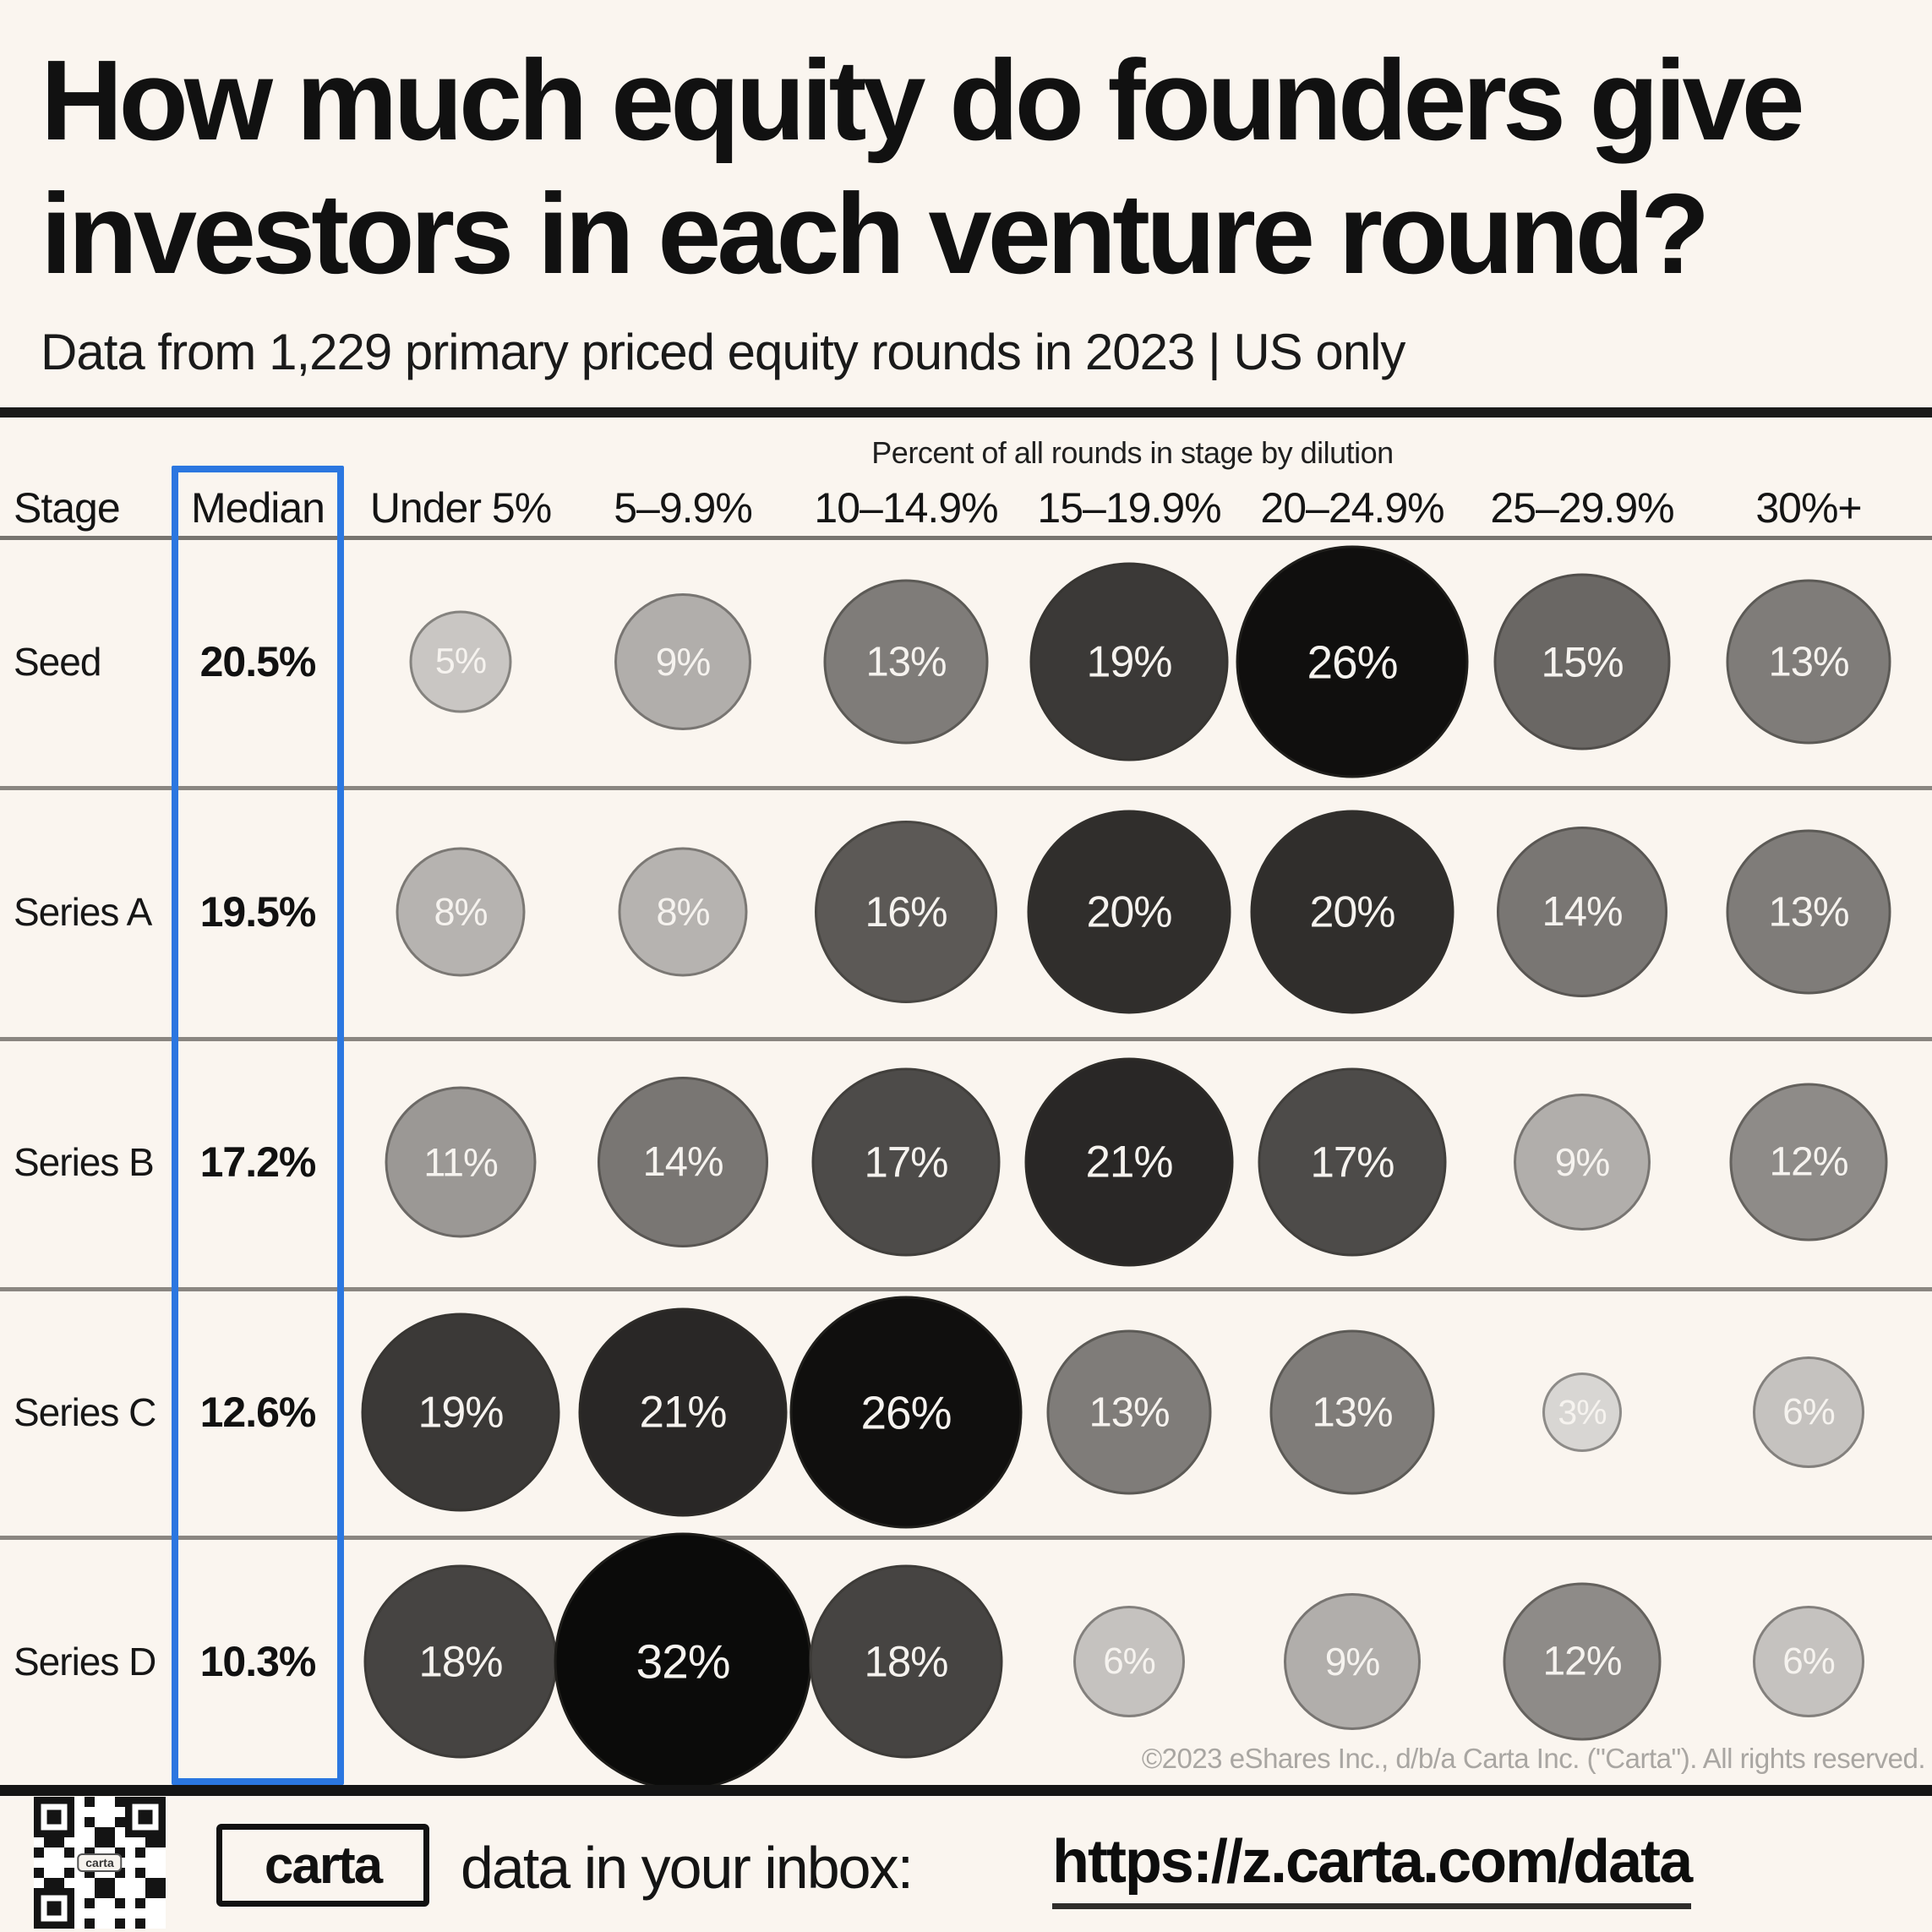 The image size is (1932, 1932). What do you see at coordinates (906, 1162) in the screenshot?
I see `bubble-series-b-col2: 17%` at bounding box center [906, 1162].